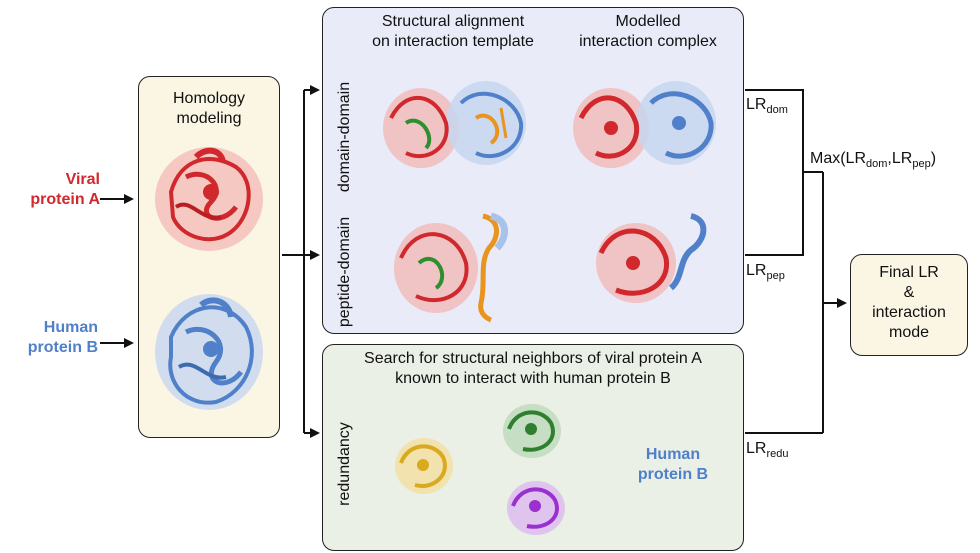 The width and height of the screenshot is (980, 553). What do you see at coordinates (65, 199) in the screenshot?
I see `viral-label-line2: protein A` at bounding box center [65, 199].